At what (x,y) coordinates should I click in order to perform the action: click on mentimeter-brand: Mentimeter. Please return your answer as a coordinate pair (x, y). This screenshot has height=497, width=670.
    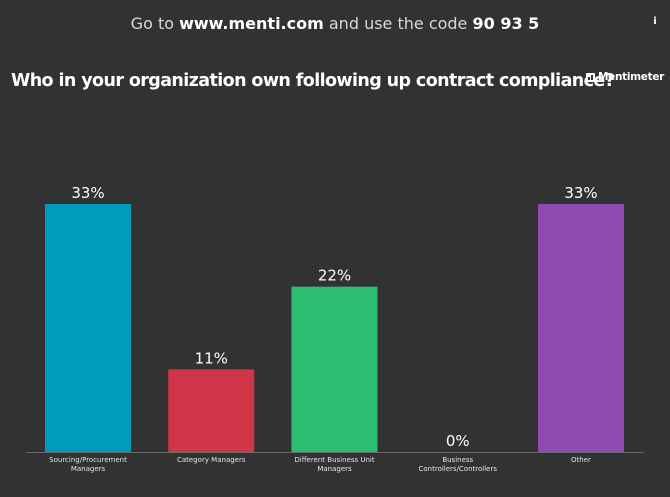
    Looking at the image, I should click on (625, 77).